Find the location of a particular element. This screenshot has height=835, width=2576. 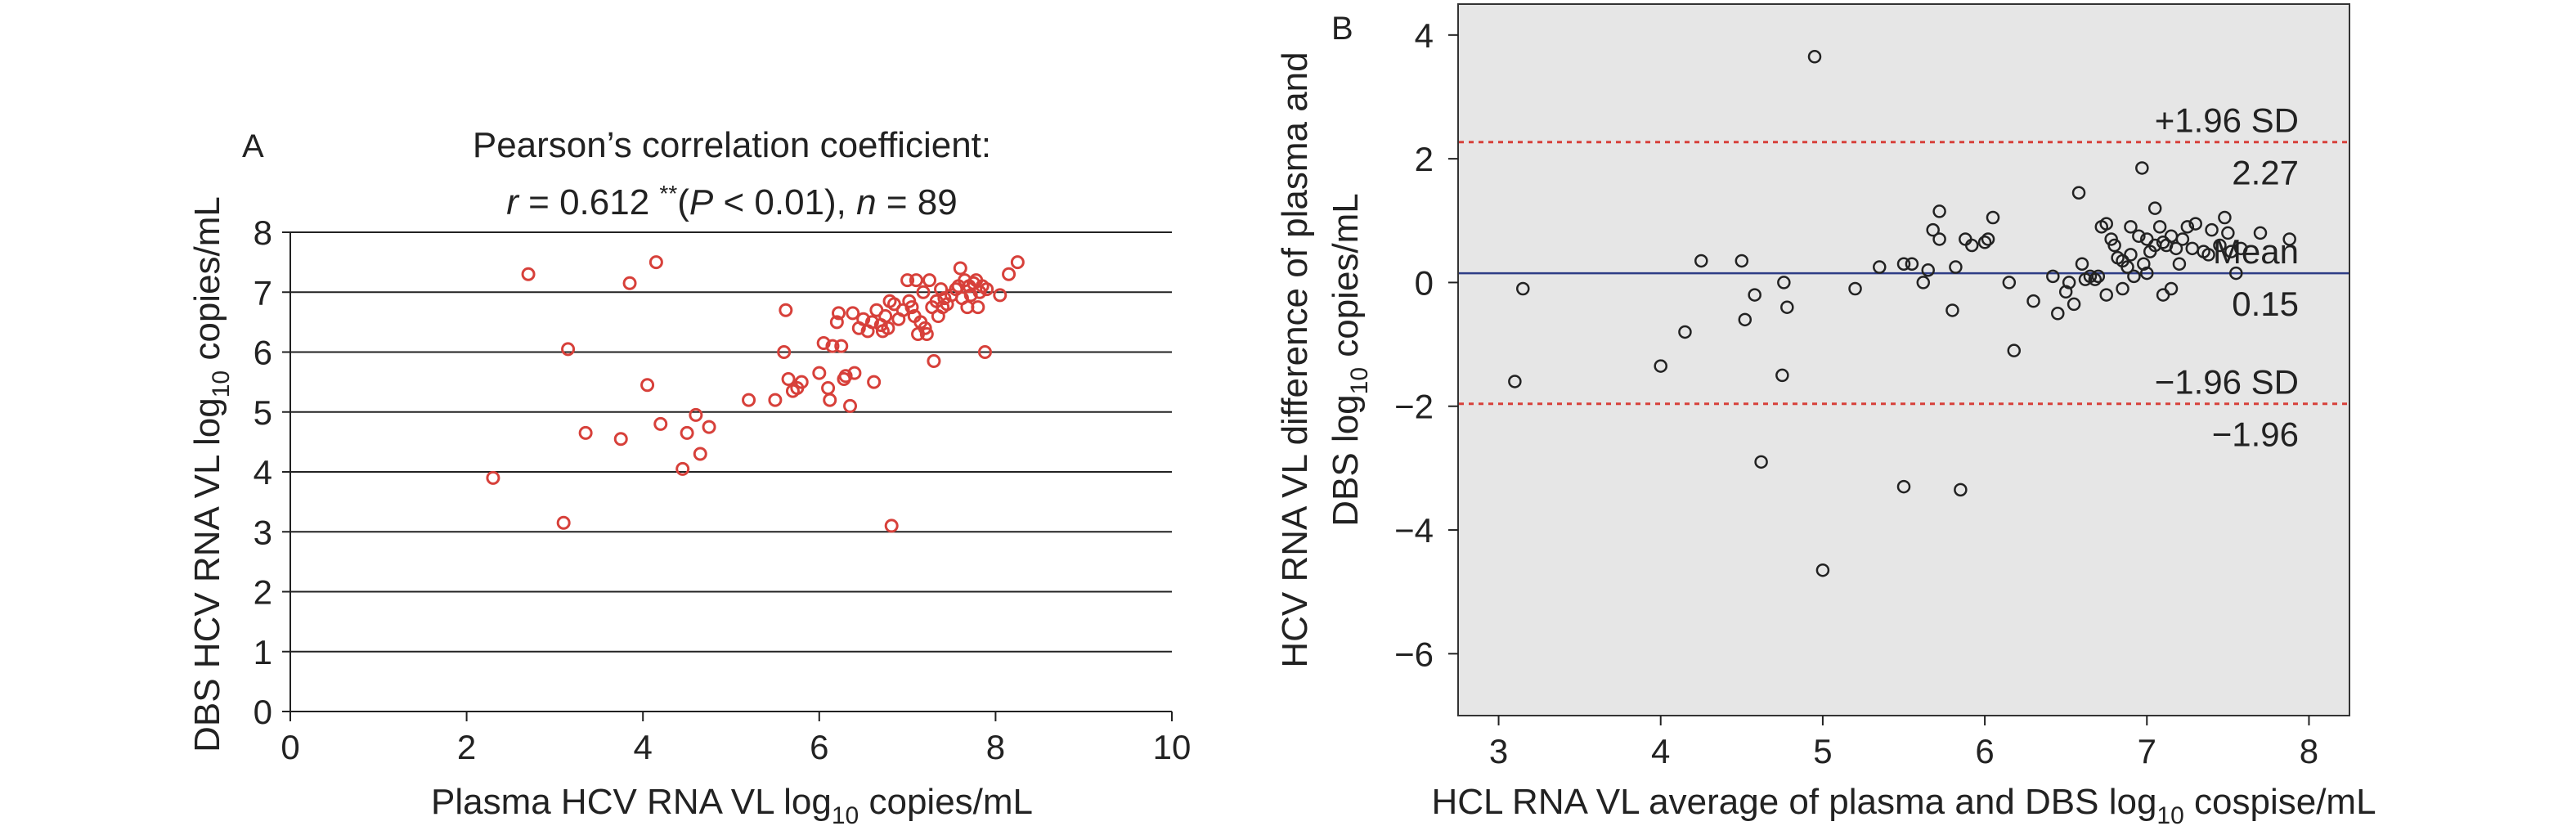

x-tick-label: 0 is located at coordinates (290, 747).